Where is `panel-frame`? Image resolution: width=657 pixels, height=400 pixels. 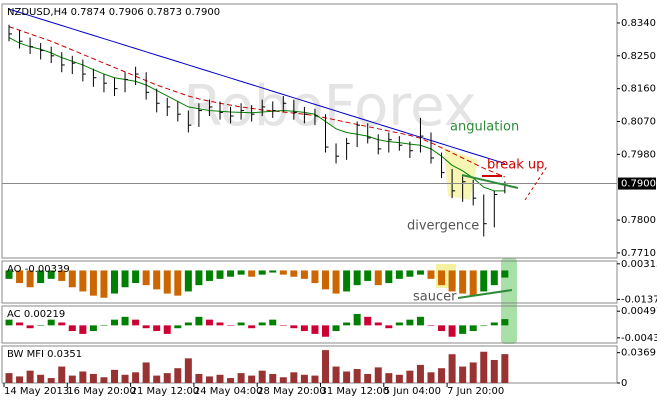 panel-frame is located at coordinates (309, 324).